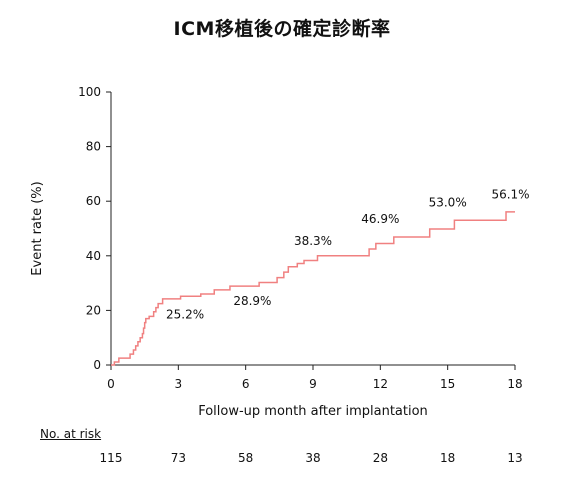 Image resolution: width=564 pixels, height=501 pixels. I want to click on x-tick-label: 9, so click(313, 384).